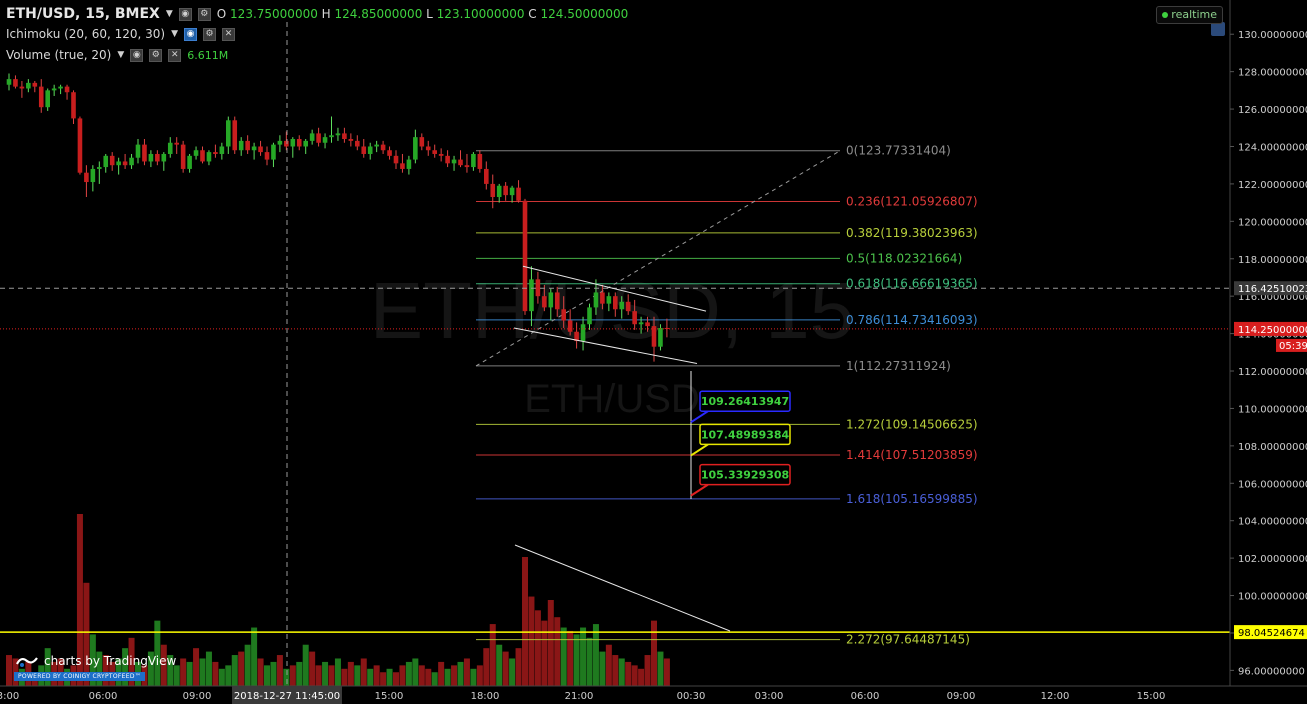 Image resolution: width=1307 pixels, height=704 pixels. I want to click on price-tick-label: 100.00000000, so click(1272, 597).